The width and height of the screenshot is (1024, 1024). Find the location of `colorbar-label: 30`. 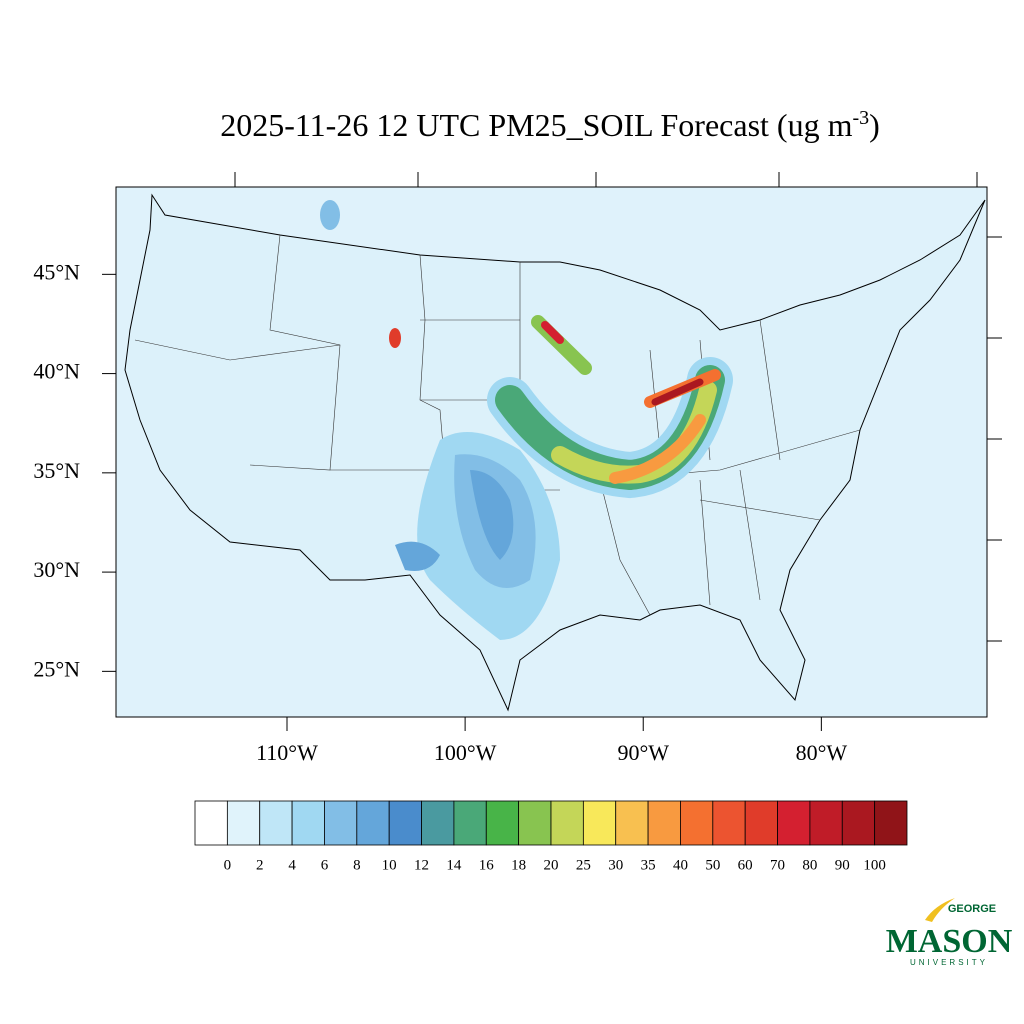

colorbar-label: 30 is located at coordinates (615, 865).